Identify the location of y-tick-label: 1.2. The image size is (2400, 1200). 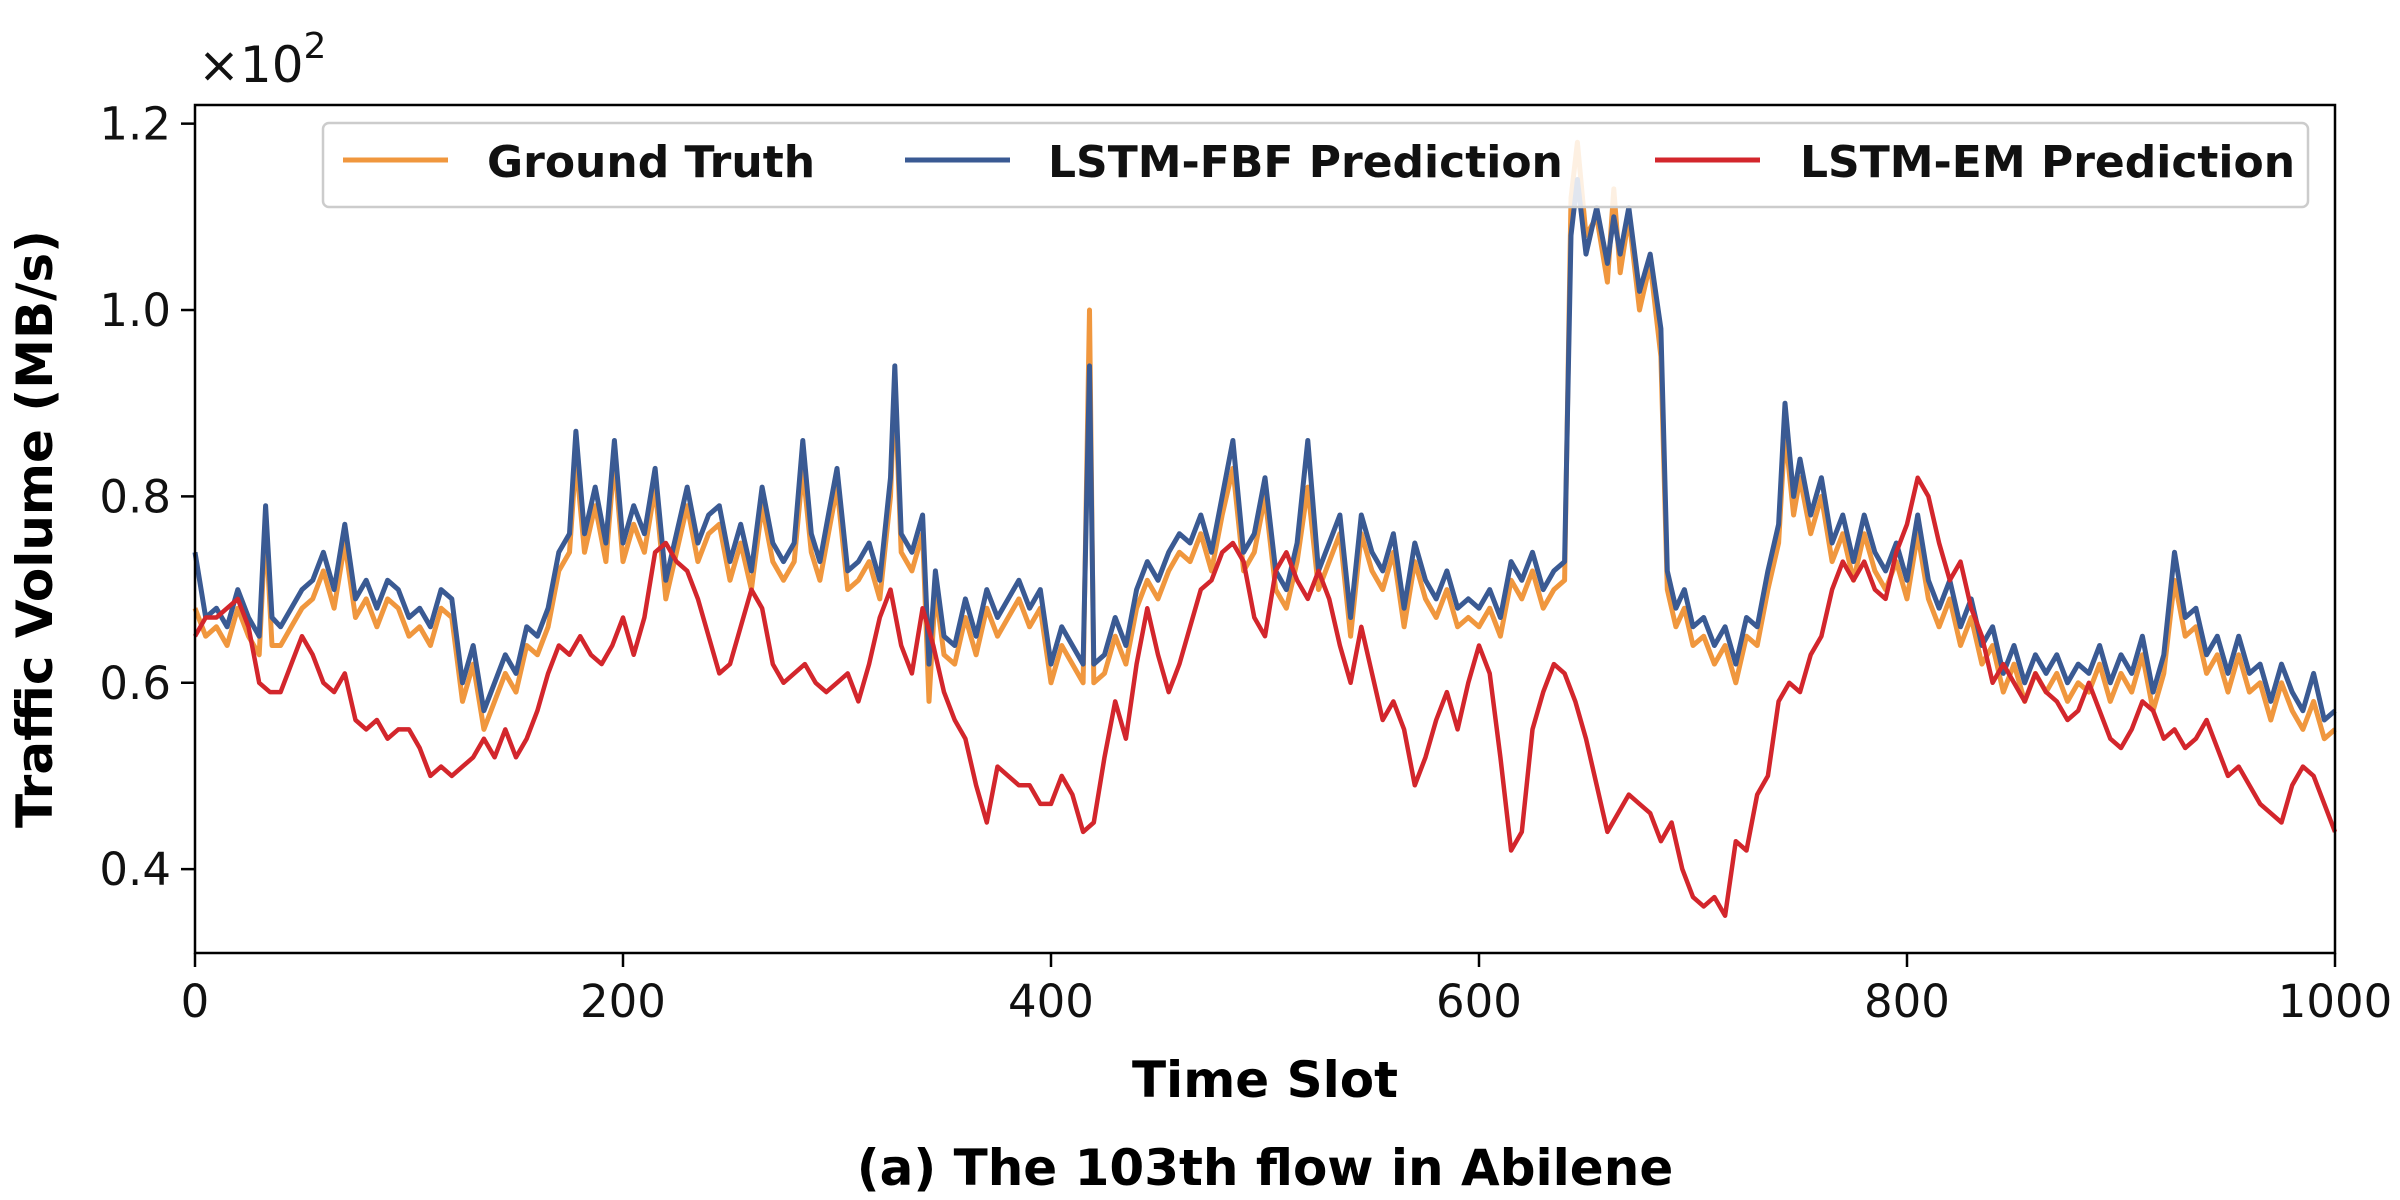
(135, 124).